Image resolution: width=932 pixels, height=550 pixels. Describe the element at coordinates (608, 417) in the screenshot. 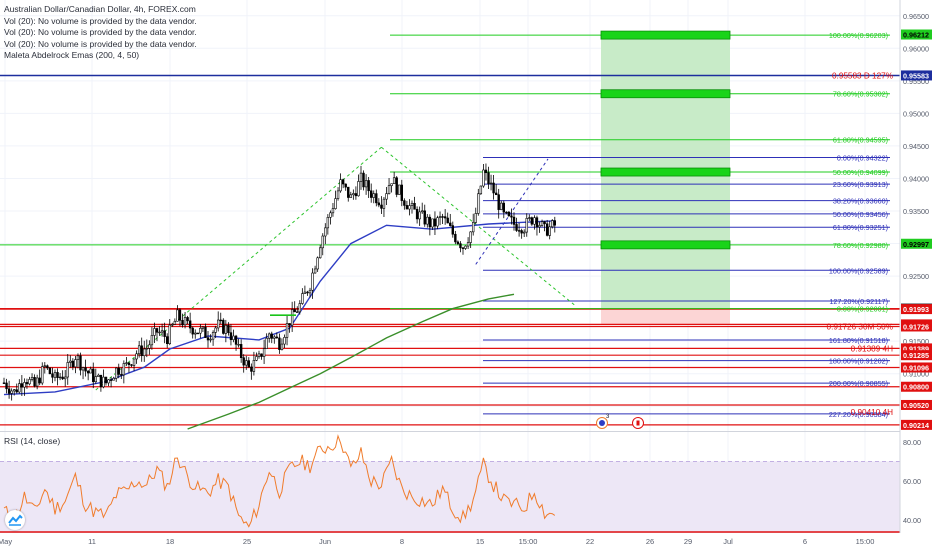

I see `calendar-event-count: 3` at that location.